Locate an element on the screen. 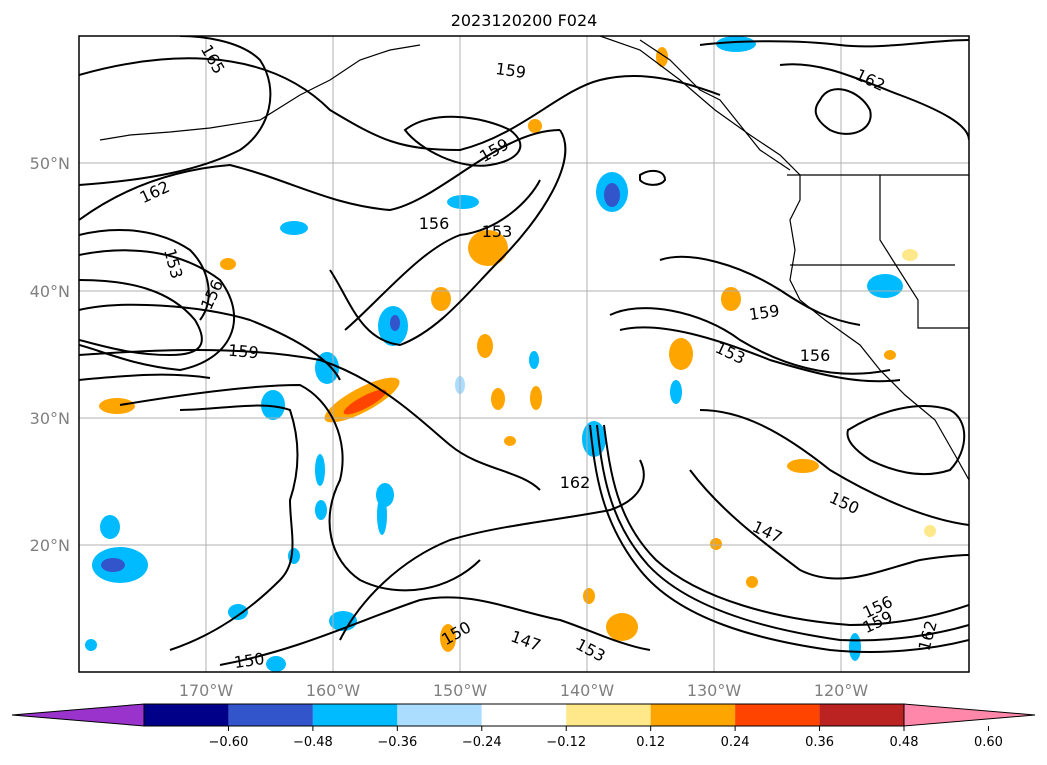 This screenshot has height=765, width=1047. lat-label: 40°N is located at coordinates (50, 291).